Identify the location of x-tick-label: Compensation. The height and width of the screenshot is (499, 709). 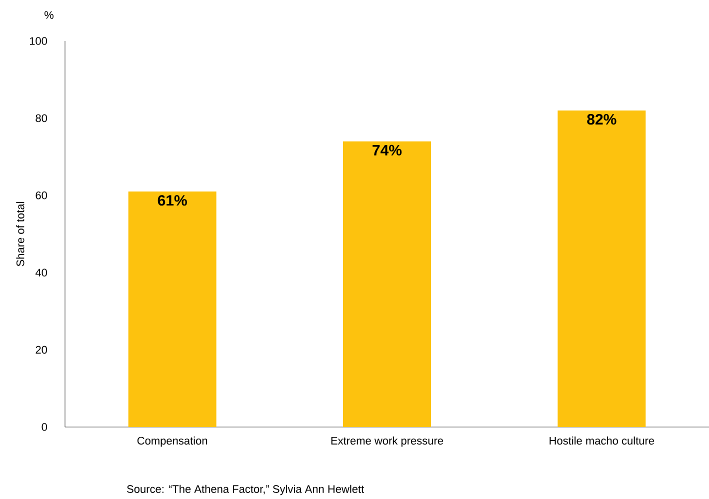
(172, 441).